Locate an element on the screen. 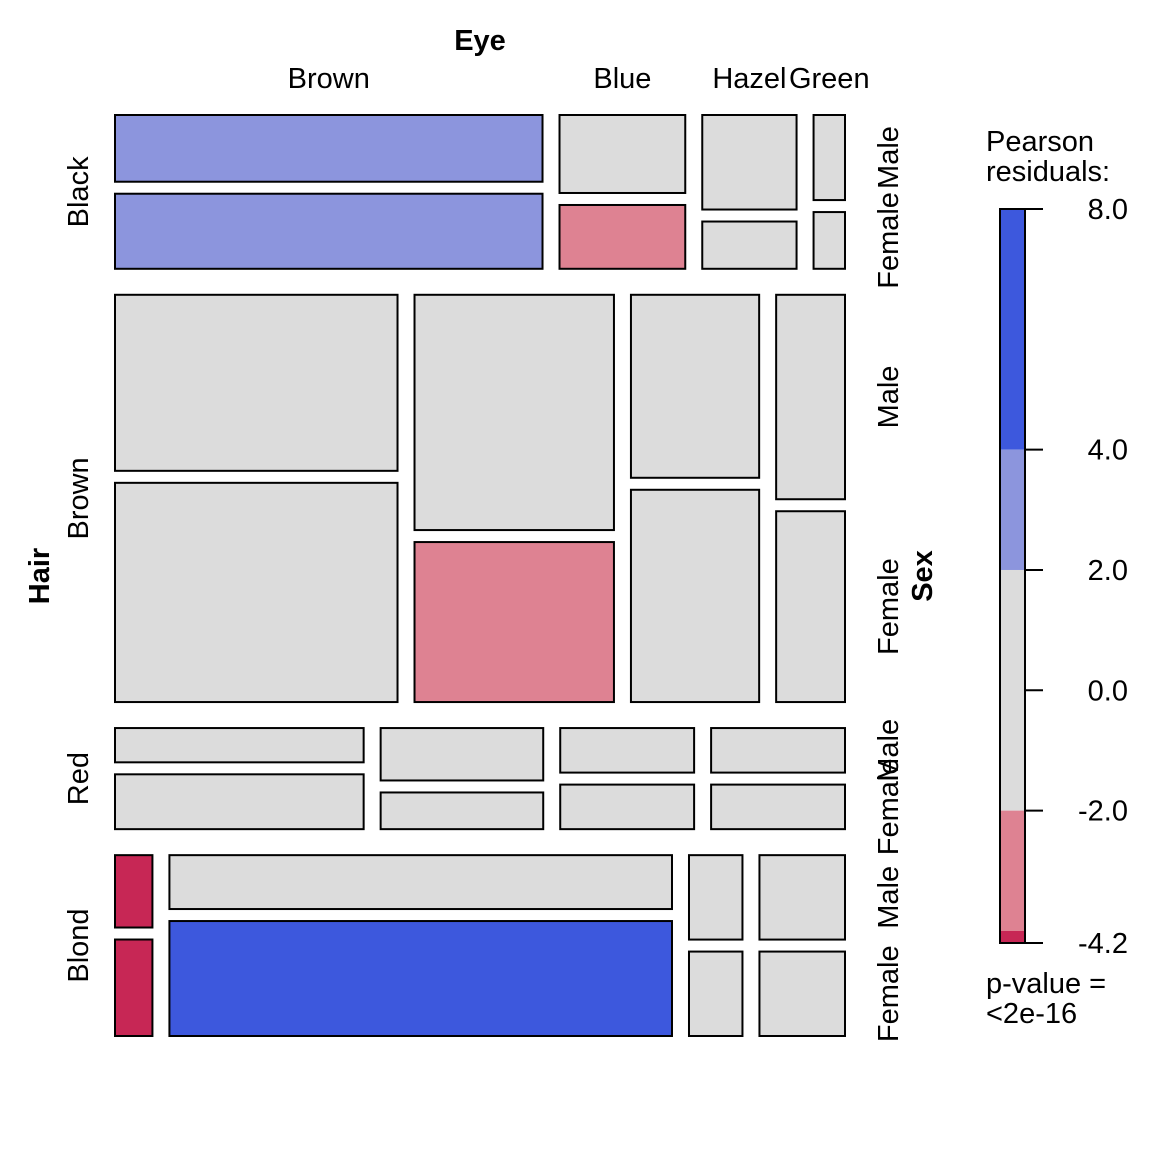 The height and width of the screenshot is (1152, 1152). tile-brown-hazel-female is located at coordinates (695, 596).